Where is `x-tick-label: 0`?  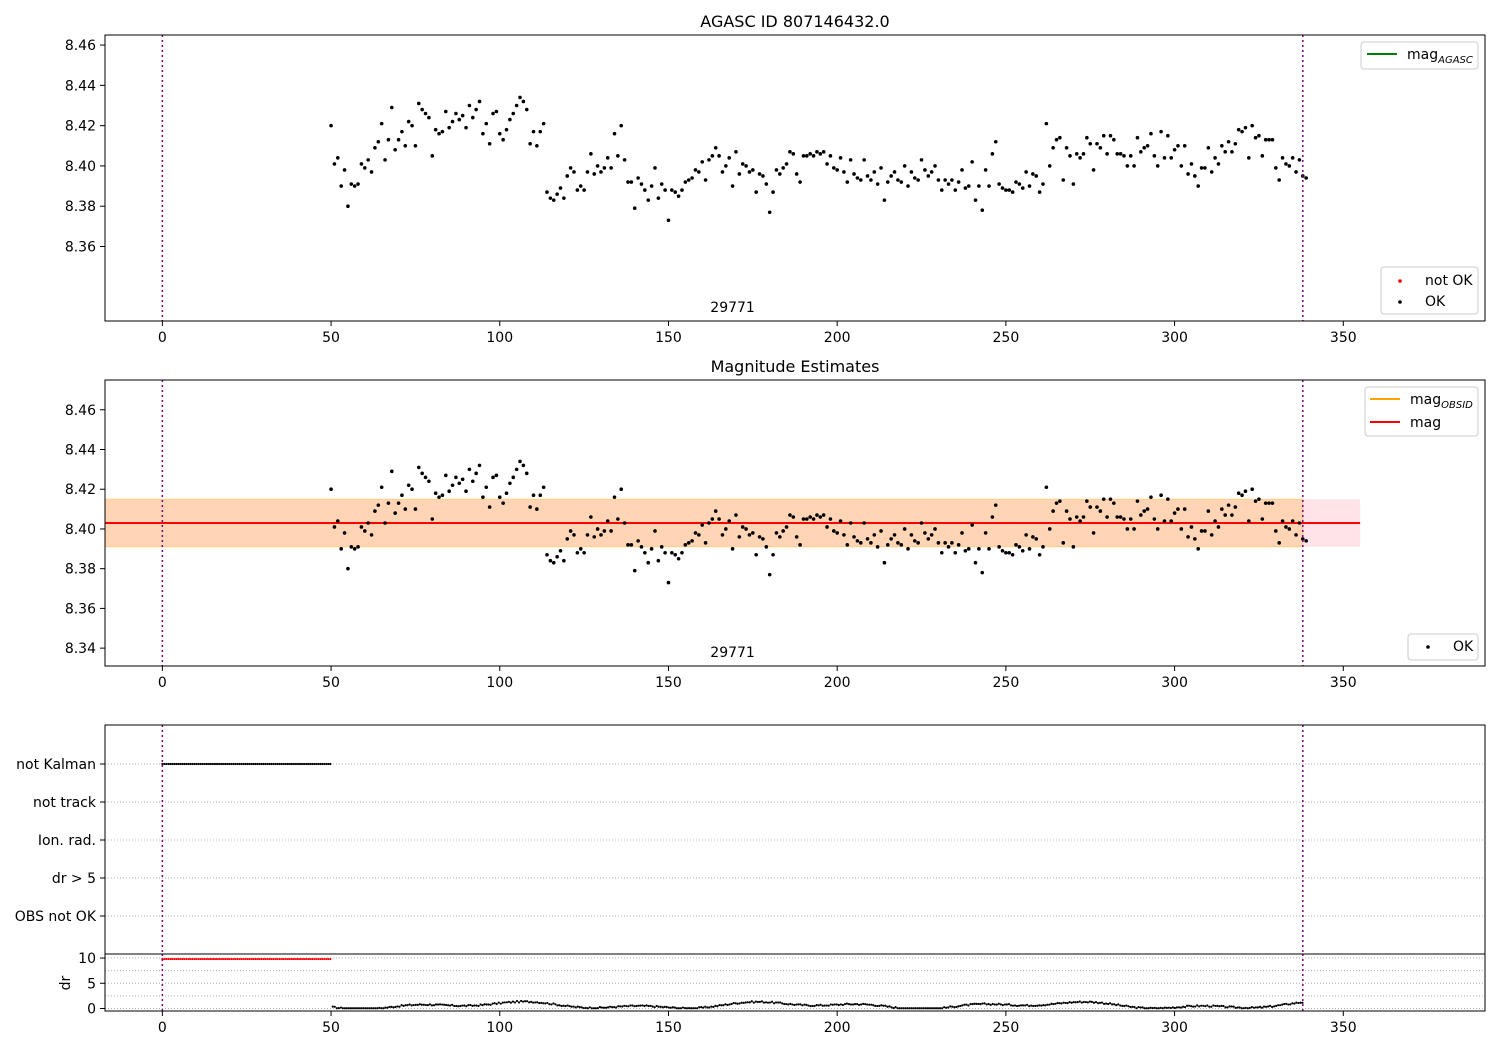
x-tick-label: 0 is located at coordinates (162, 683).